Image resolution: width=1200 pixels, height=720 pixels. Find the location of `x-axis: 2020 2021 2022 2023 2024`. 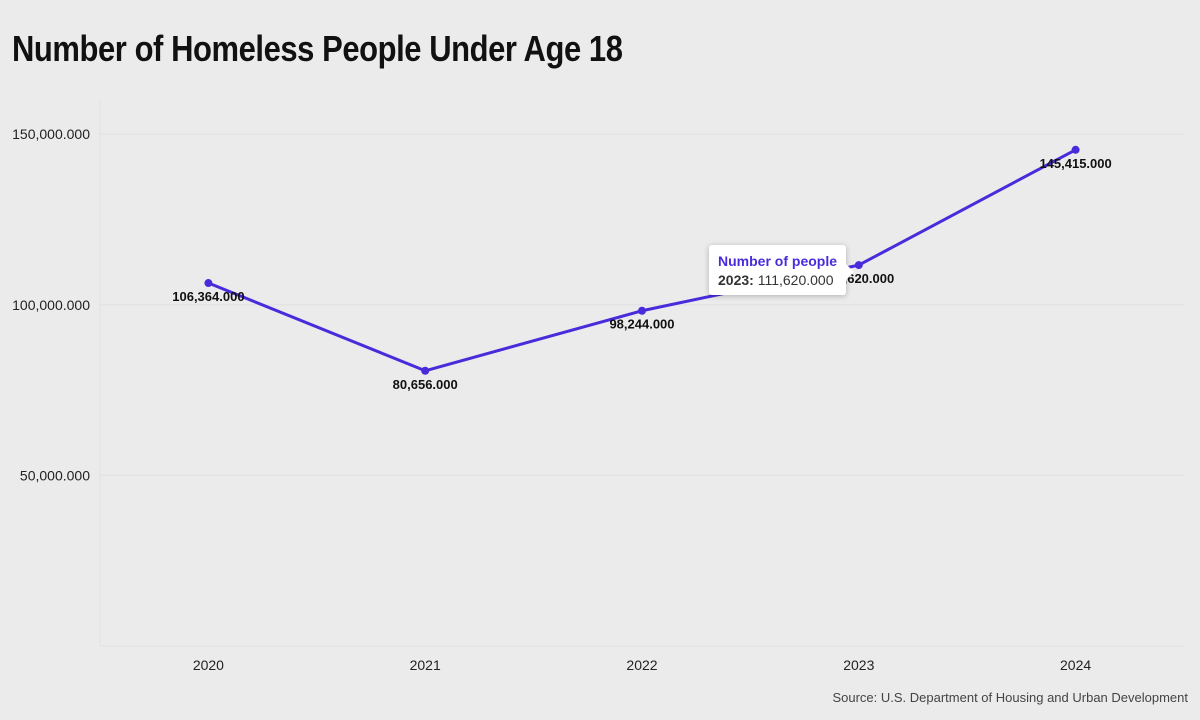

x-axis: 2020 2021 2022 2023 2024 is located at coordinates (642, 665).